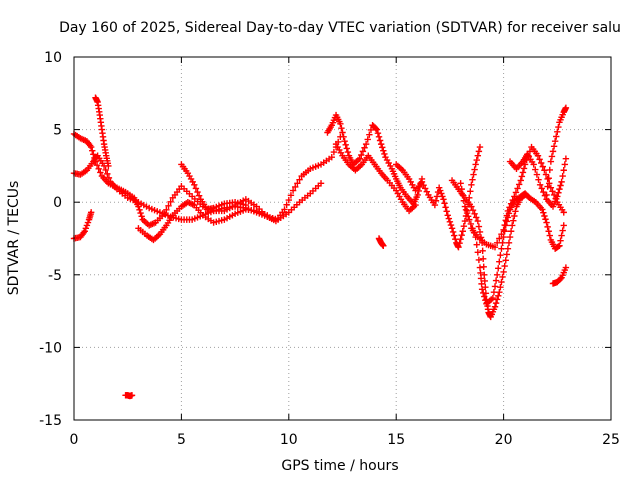 This screenshot has width=640, height=480. I want to click on y-tick-label: -10, so click(50, 348).